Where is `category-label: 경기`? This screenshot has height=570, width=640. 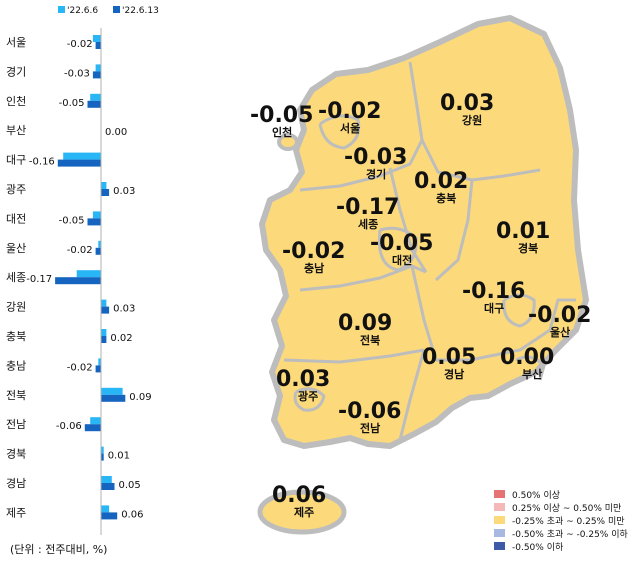 category-label: 경기 is located at coordinates (16, 71).